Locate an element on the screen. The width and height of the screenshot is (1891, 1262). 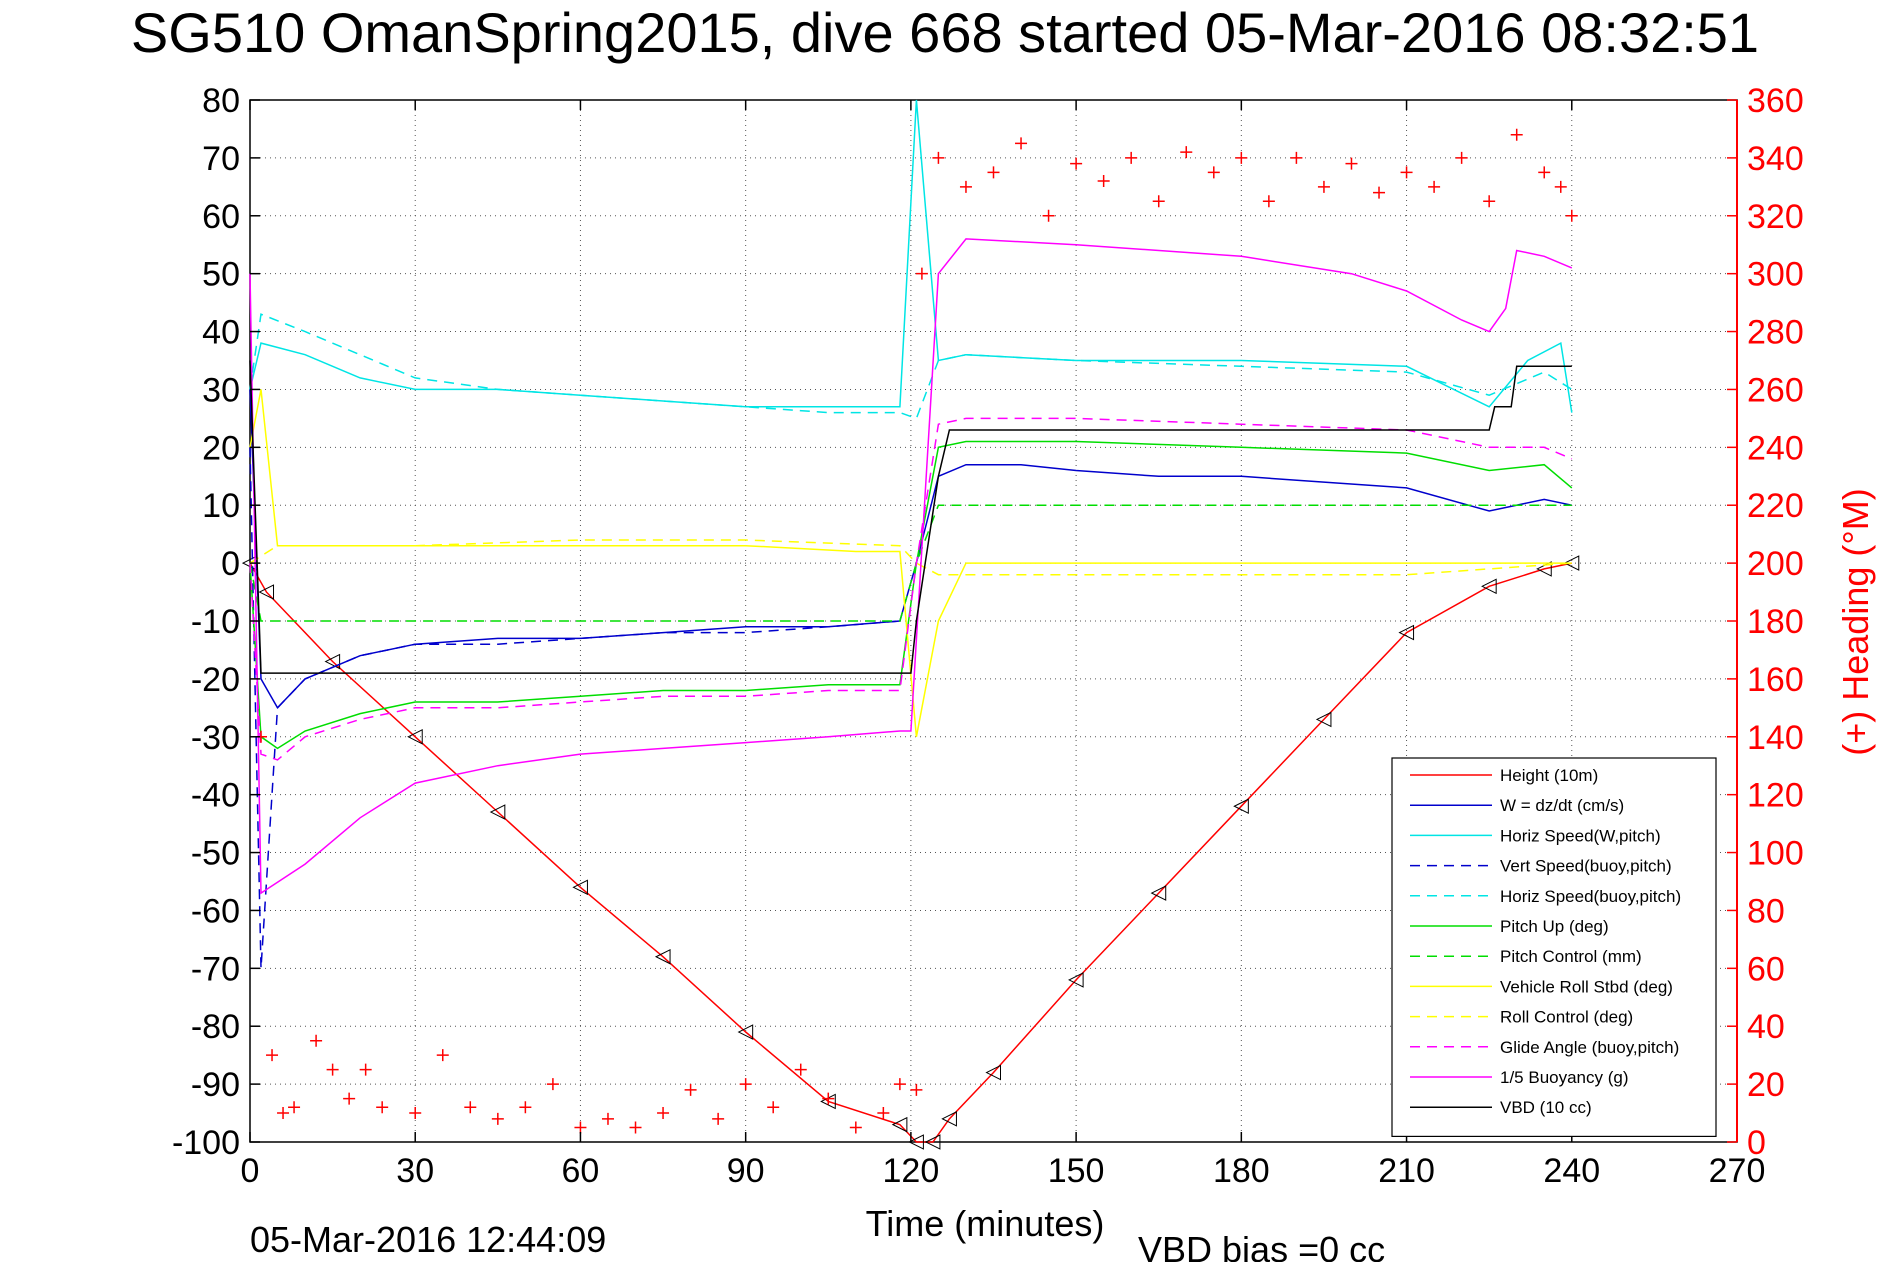
y-tick-label: -60 is located at coordinates (215, 911).